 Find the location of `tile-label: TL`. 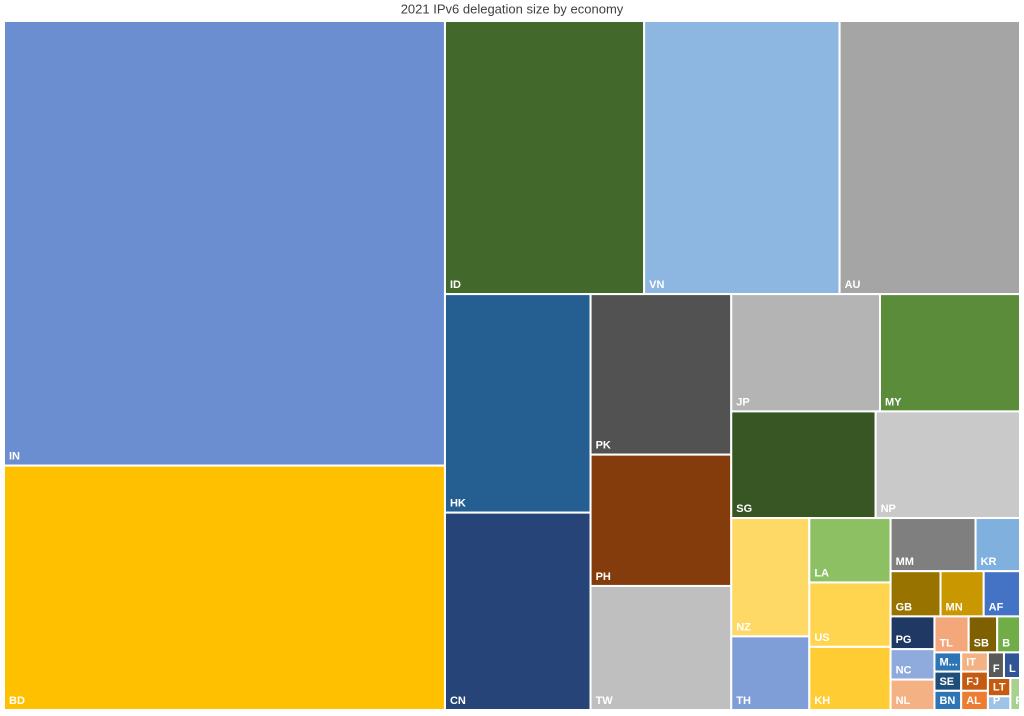

tile-label: TL is located at coordinates (946, 643).